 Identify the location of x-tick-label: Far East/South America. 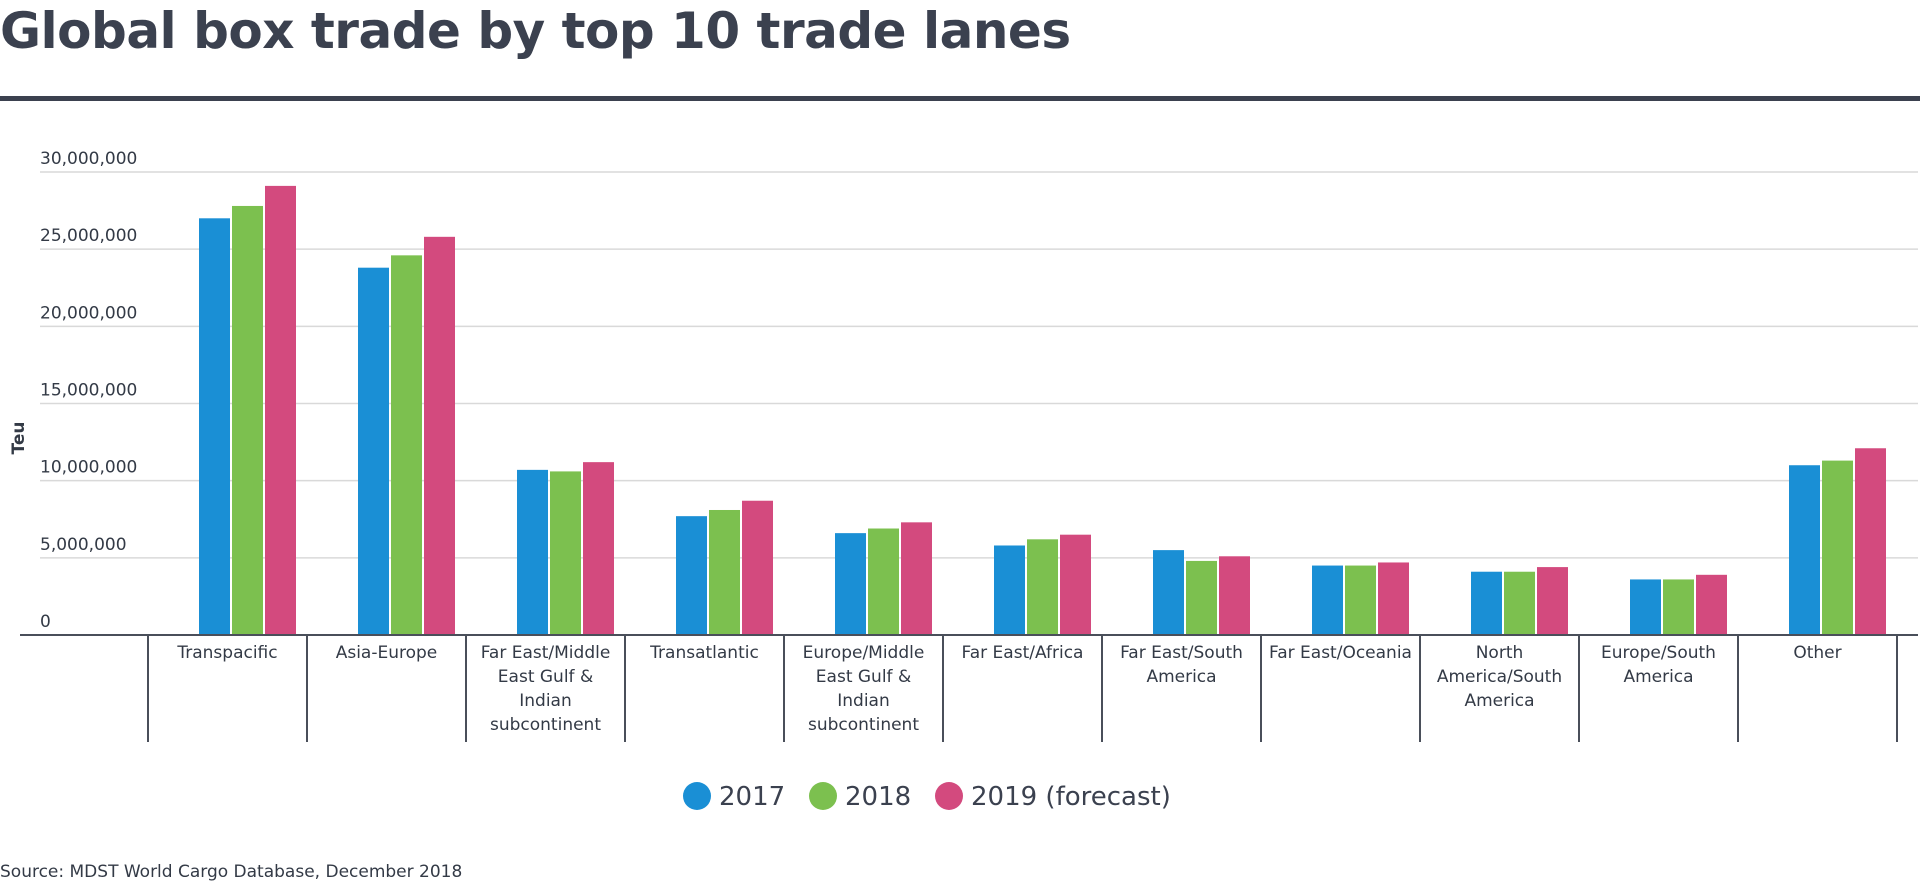
(1181, 665).